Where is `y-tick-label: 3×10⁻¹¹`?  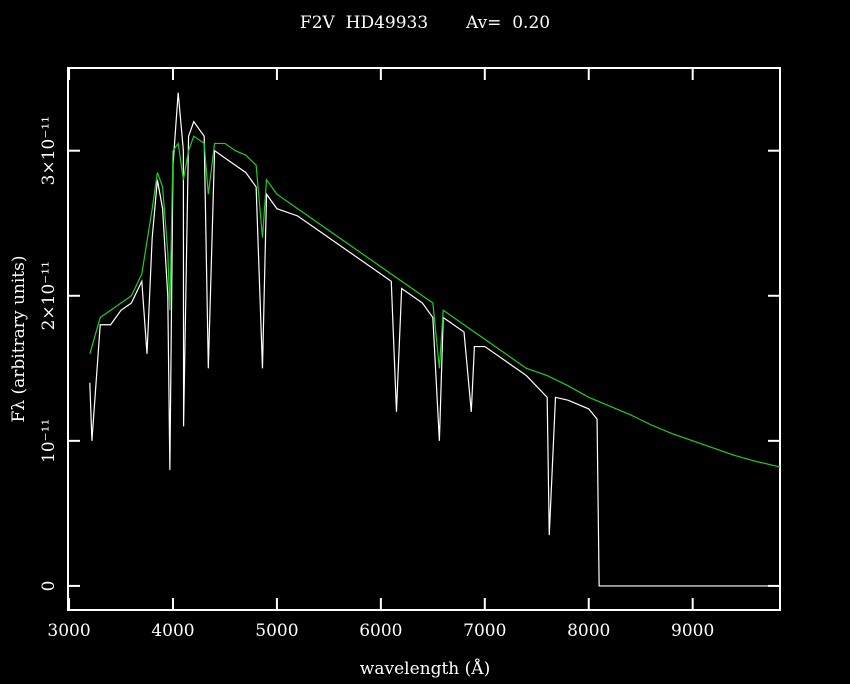
y-tick-label: 3×10⁻¹¹ is located at coordinates (49, 150).